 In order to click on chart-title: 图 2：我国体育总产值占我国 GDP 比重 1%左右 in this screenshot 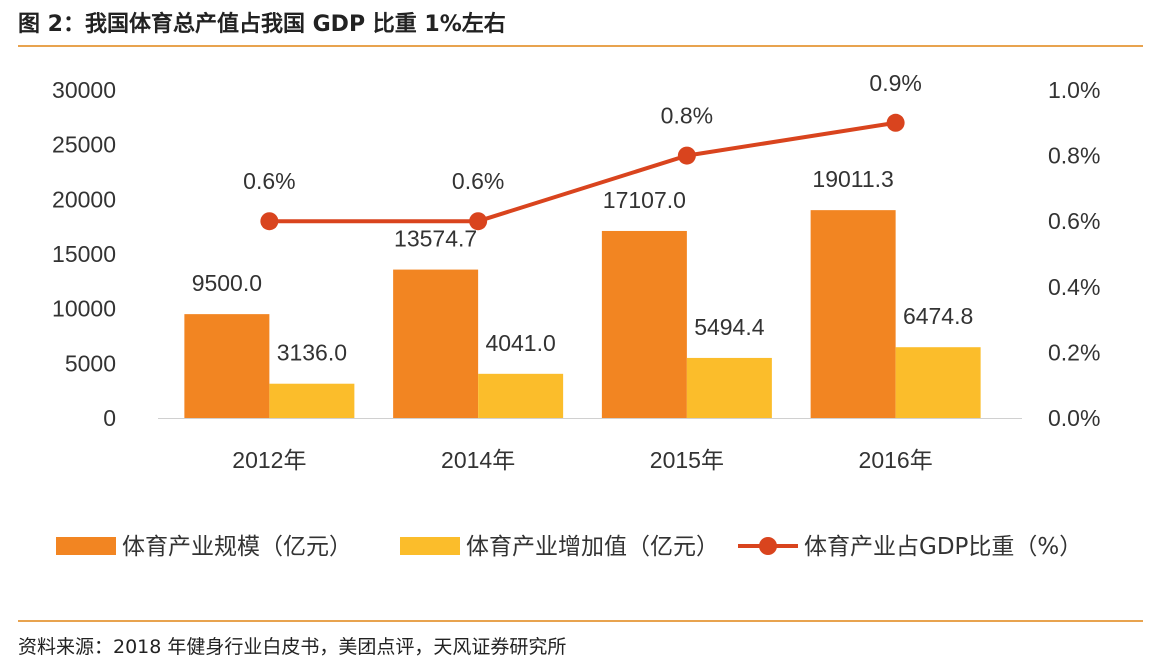, I will do `click(262, 24)`.